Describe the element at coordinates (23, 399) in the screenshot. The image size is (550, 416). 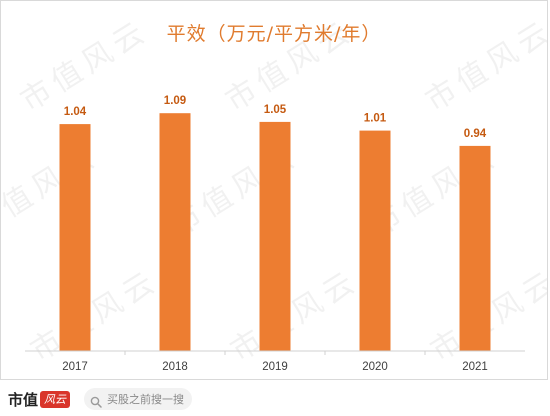
I see `logo-text: 市值` at that location.